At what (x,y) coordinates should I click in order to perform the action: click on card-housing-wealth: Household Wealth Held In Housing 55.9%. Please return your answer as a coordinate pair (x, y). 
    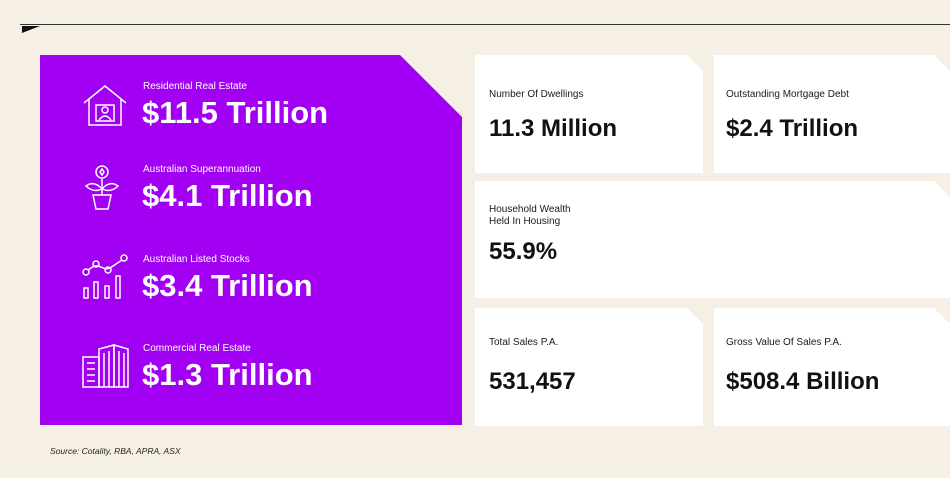
    Looking at the image, I should click on (712, 239).